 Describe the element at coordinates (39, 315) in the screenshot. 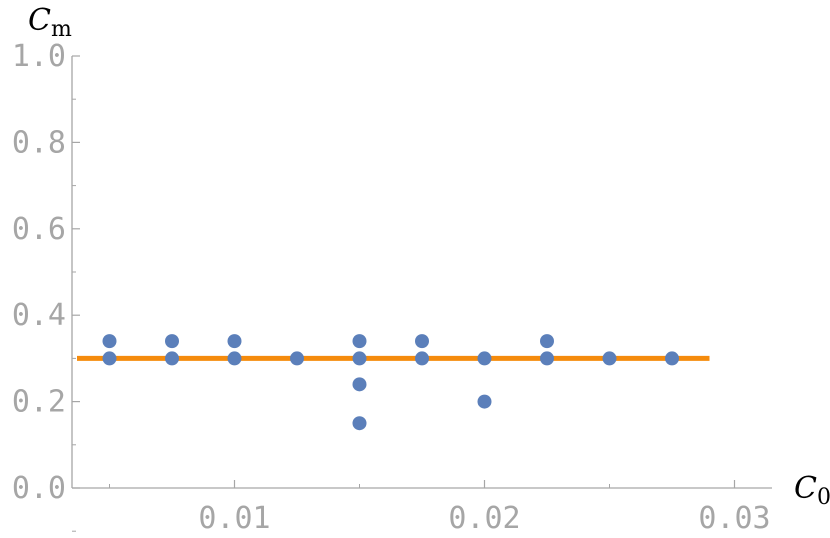

I see `y-tick-label: 0.4` at that location.